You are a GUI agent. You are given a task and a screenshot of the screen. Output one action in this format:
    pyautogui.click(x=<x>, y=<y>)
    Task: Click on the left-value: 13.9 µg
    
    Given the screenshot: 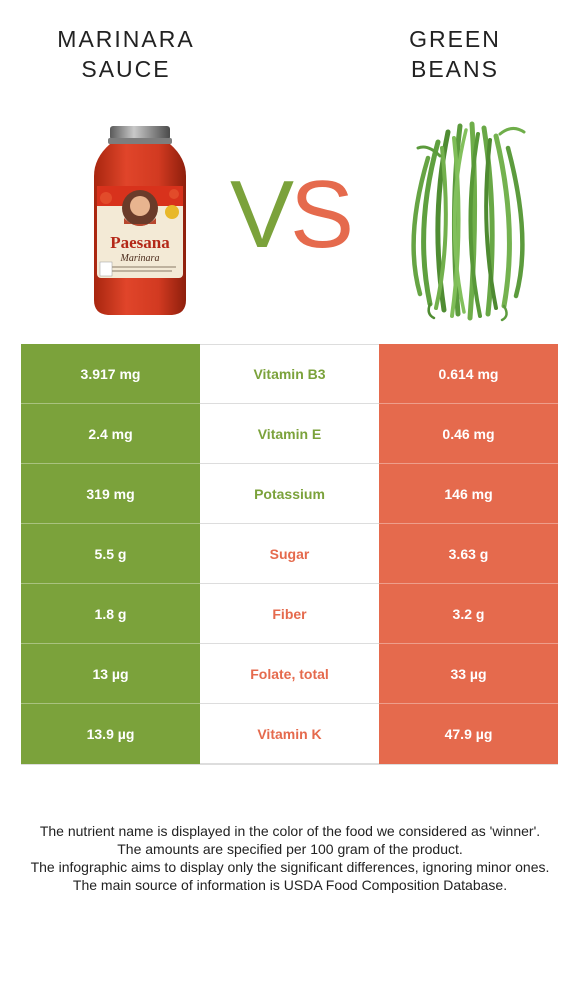 What is the action you would take?
    pyautogui.click(x=110, y=734)
    